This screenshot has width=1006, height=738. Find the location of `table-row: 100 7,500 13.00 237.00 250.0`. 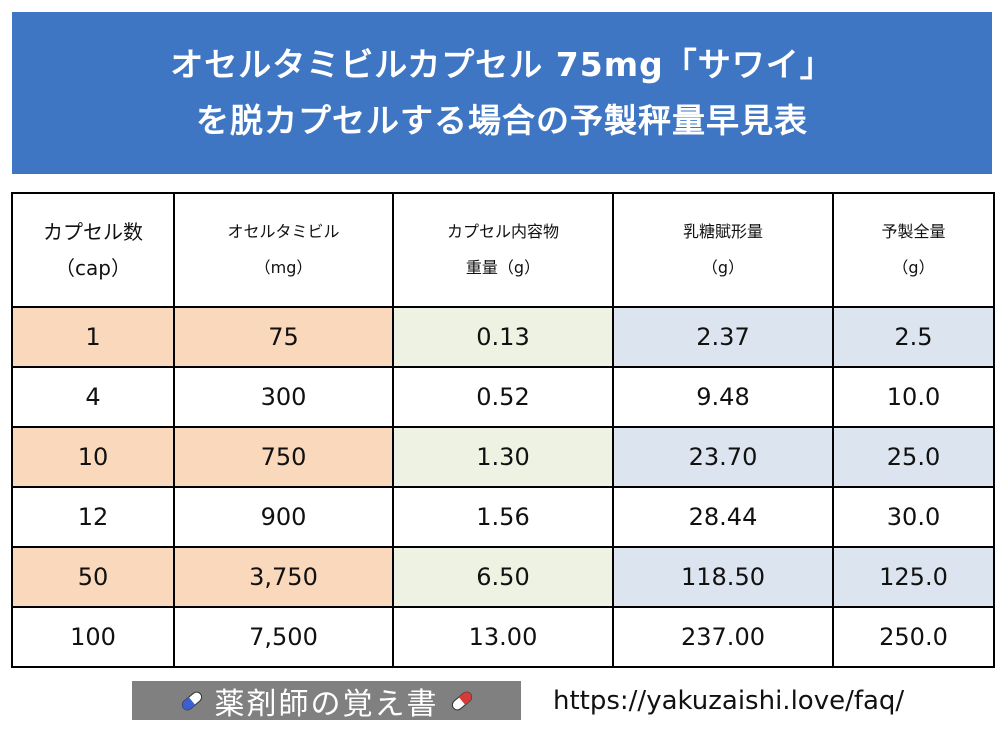

table-row: 100 7,500 13.00 237.00 250.0 is located at coordinates (503, 637).